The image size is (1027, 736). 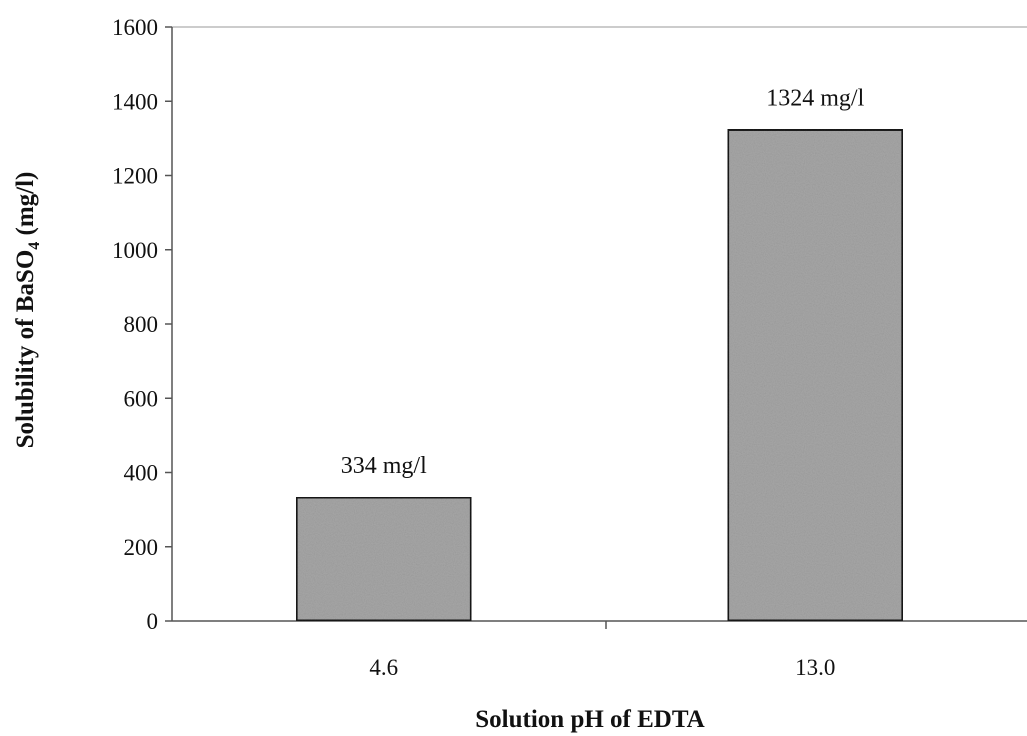 I want to click on y-axis-title-suffix: (mg/l), so click(x=25, y=207).